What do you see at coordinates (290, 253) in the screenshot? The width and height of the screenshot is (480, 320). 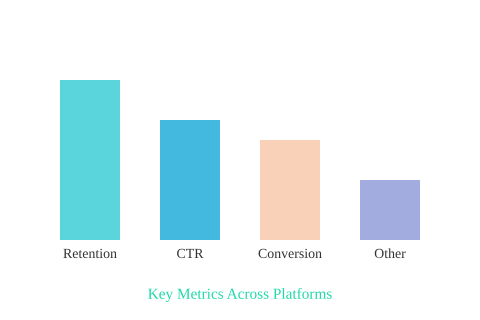 I see `x-tick-label: Conversion` at bounding box center [290, 253].